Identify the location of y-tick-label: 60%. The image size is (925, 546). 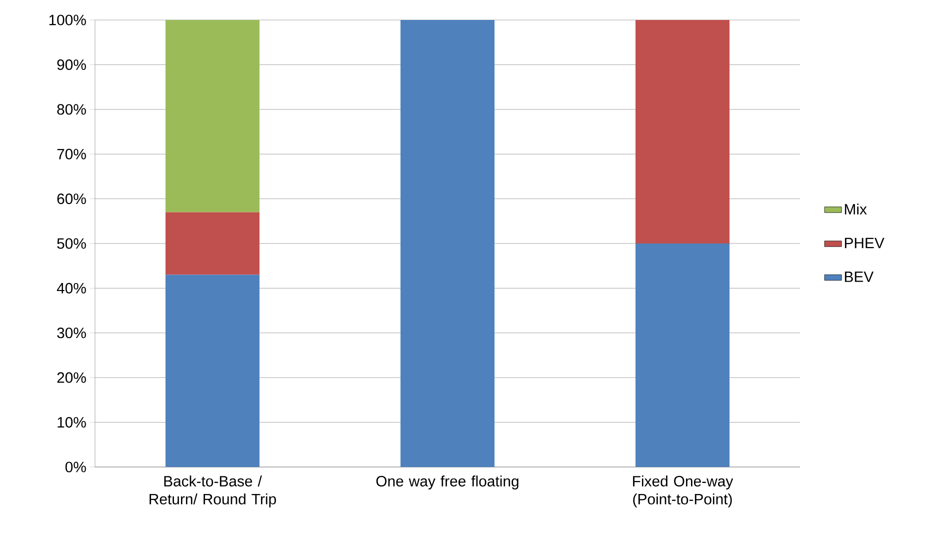
(71, 199).